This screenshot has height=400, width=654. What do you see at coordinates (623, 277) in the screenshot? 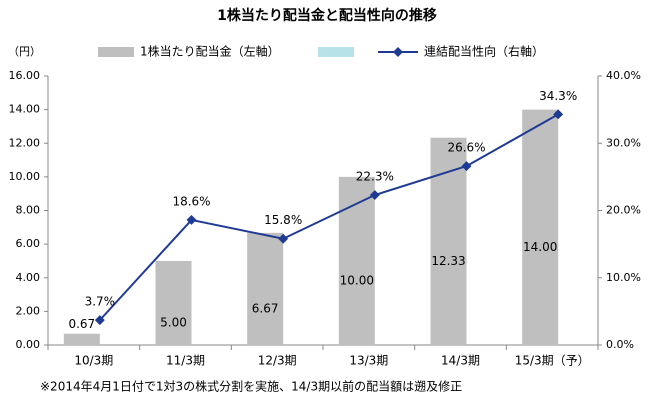
I see `y2-tick-label: 10.0%` at bounding box center [623, 277].